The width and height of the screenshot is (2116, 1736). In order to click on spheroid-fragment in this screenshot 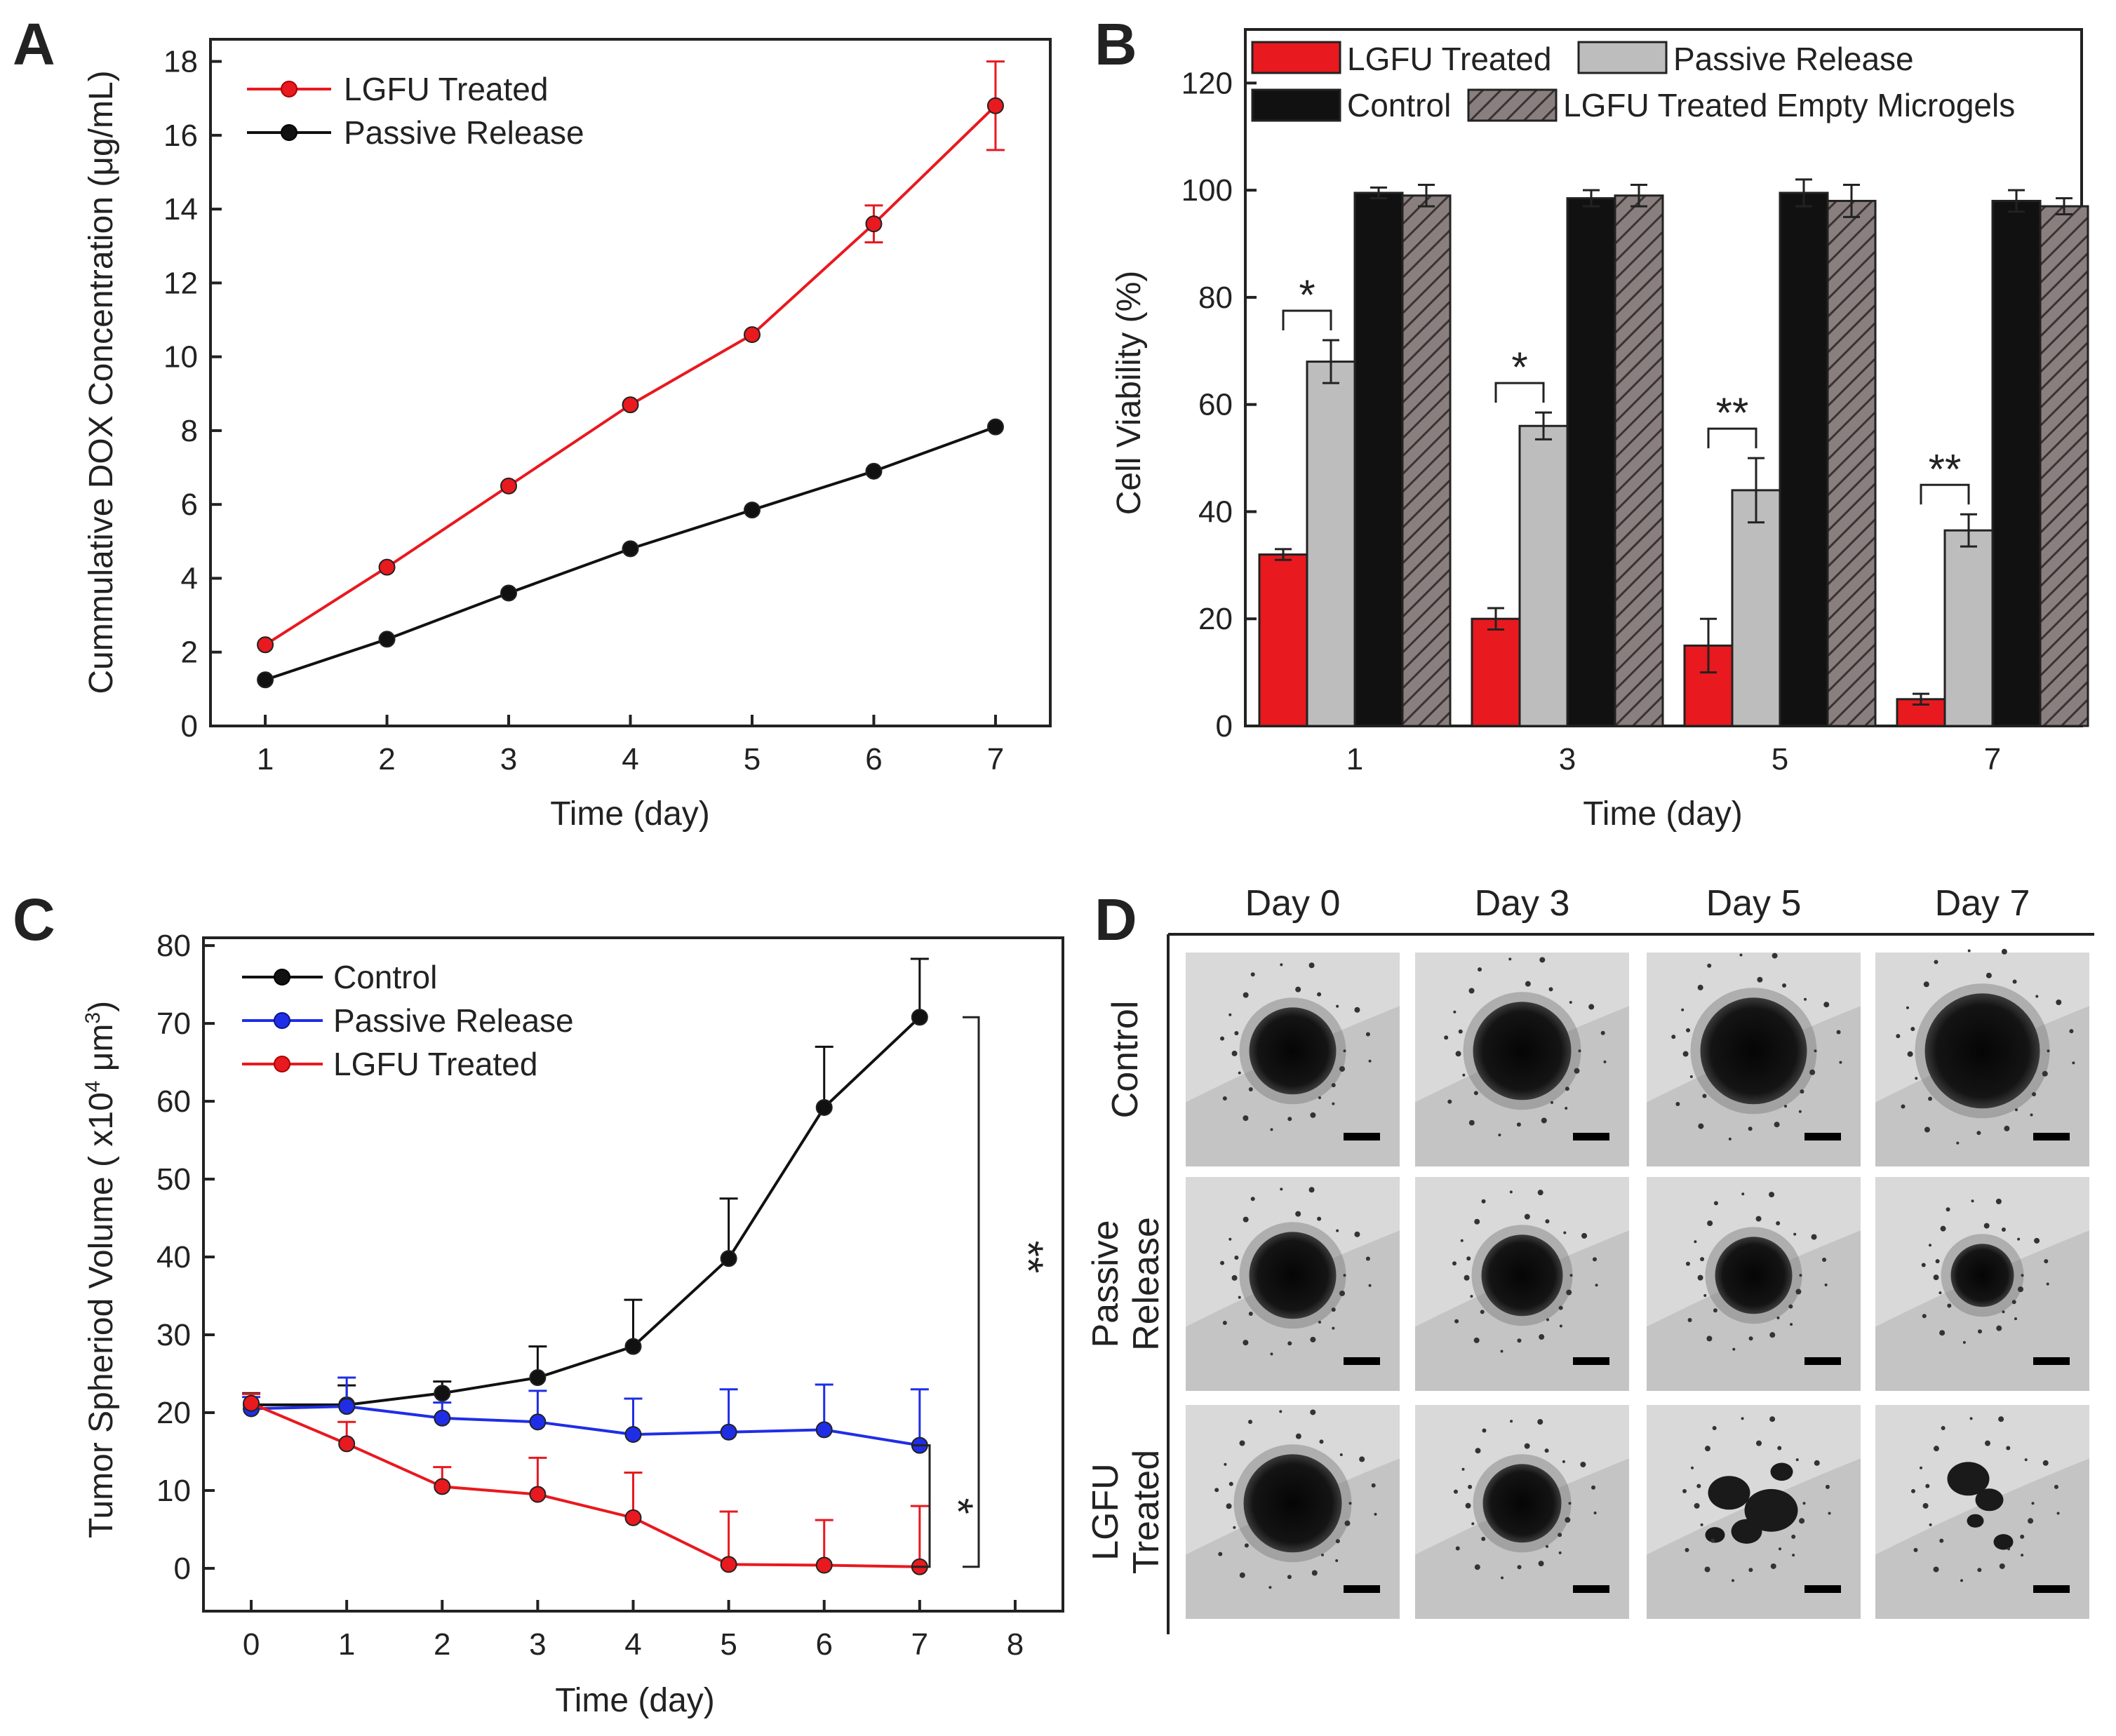, I will do `click(2003, 1542)`.